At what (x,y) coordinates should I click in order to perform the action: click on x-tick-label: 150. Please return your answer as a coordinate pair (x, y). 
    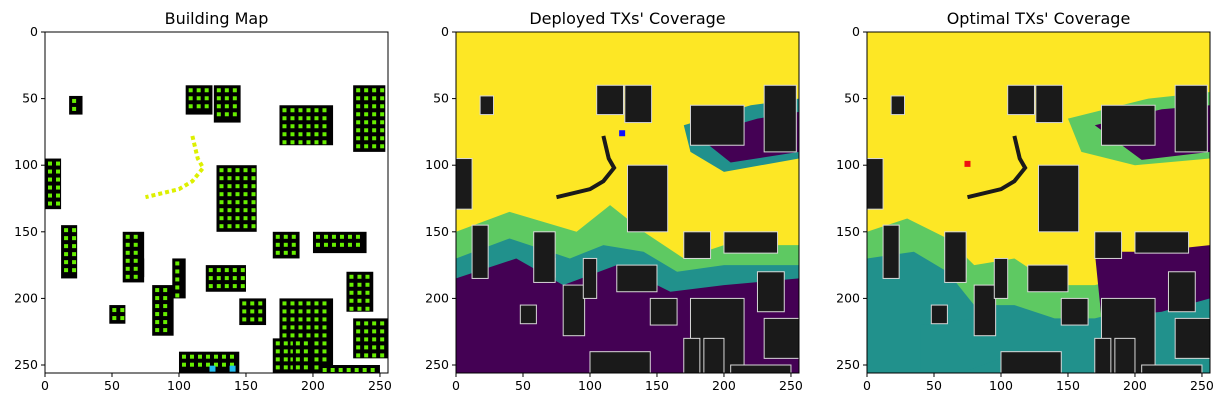
    Looking at the image, I should click on (1068, 385).